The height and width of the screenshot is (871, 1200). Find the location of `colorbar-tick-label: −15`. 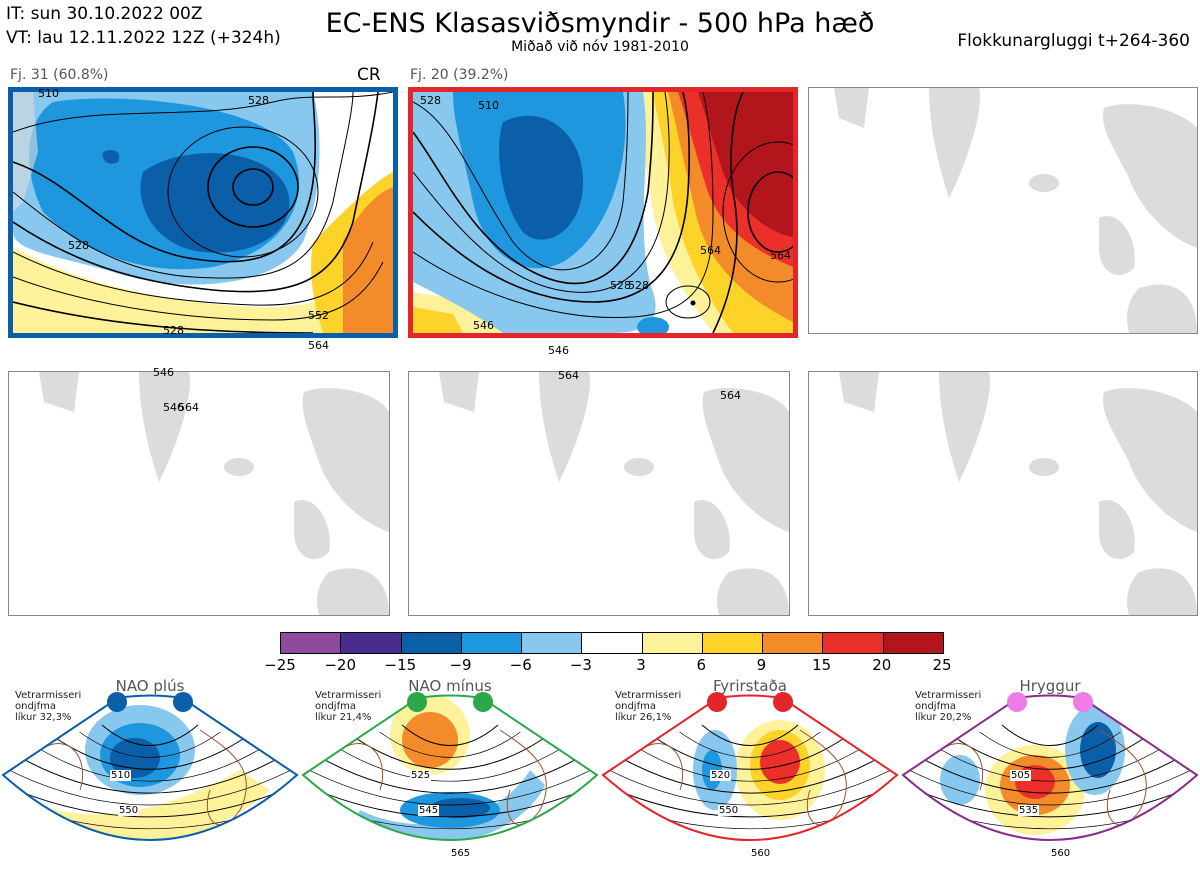

colorbar-tick-label: −15 is located at coordinates (400, 665).